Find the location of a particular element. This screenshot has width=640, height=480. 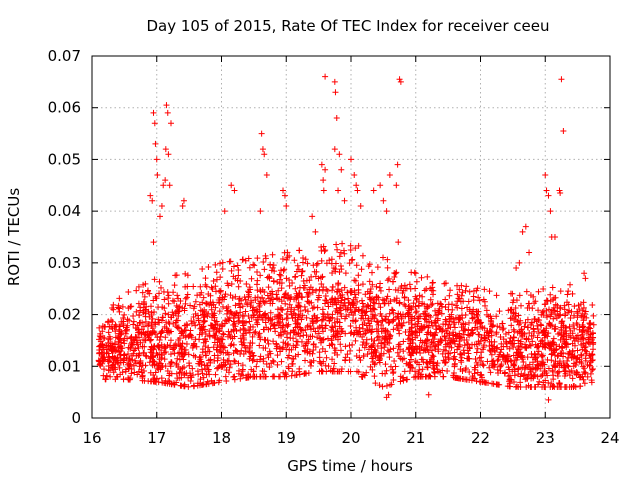

x-axis-label: GPS time / hours is located at coordinates (350, 466).